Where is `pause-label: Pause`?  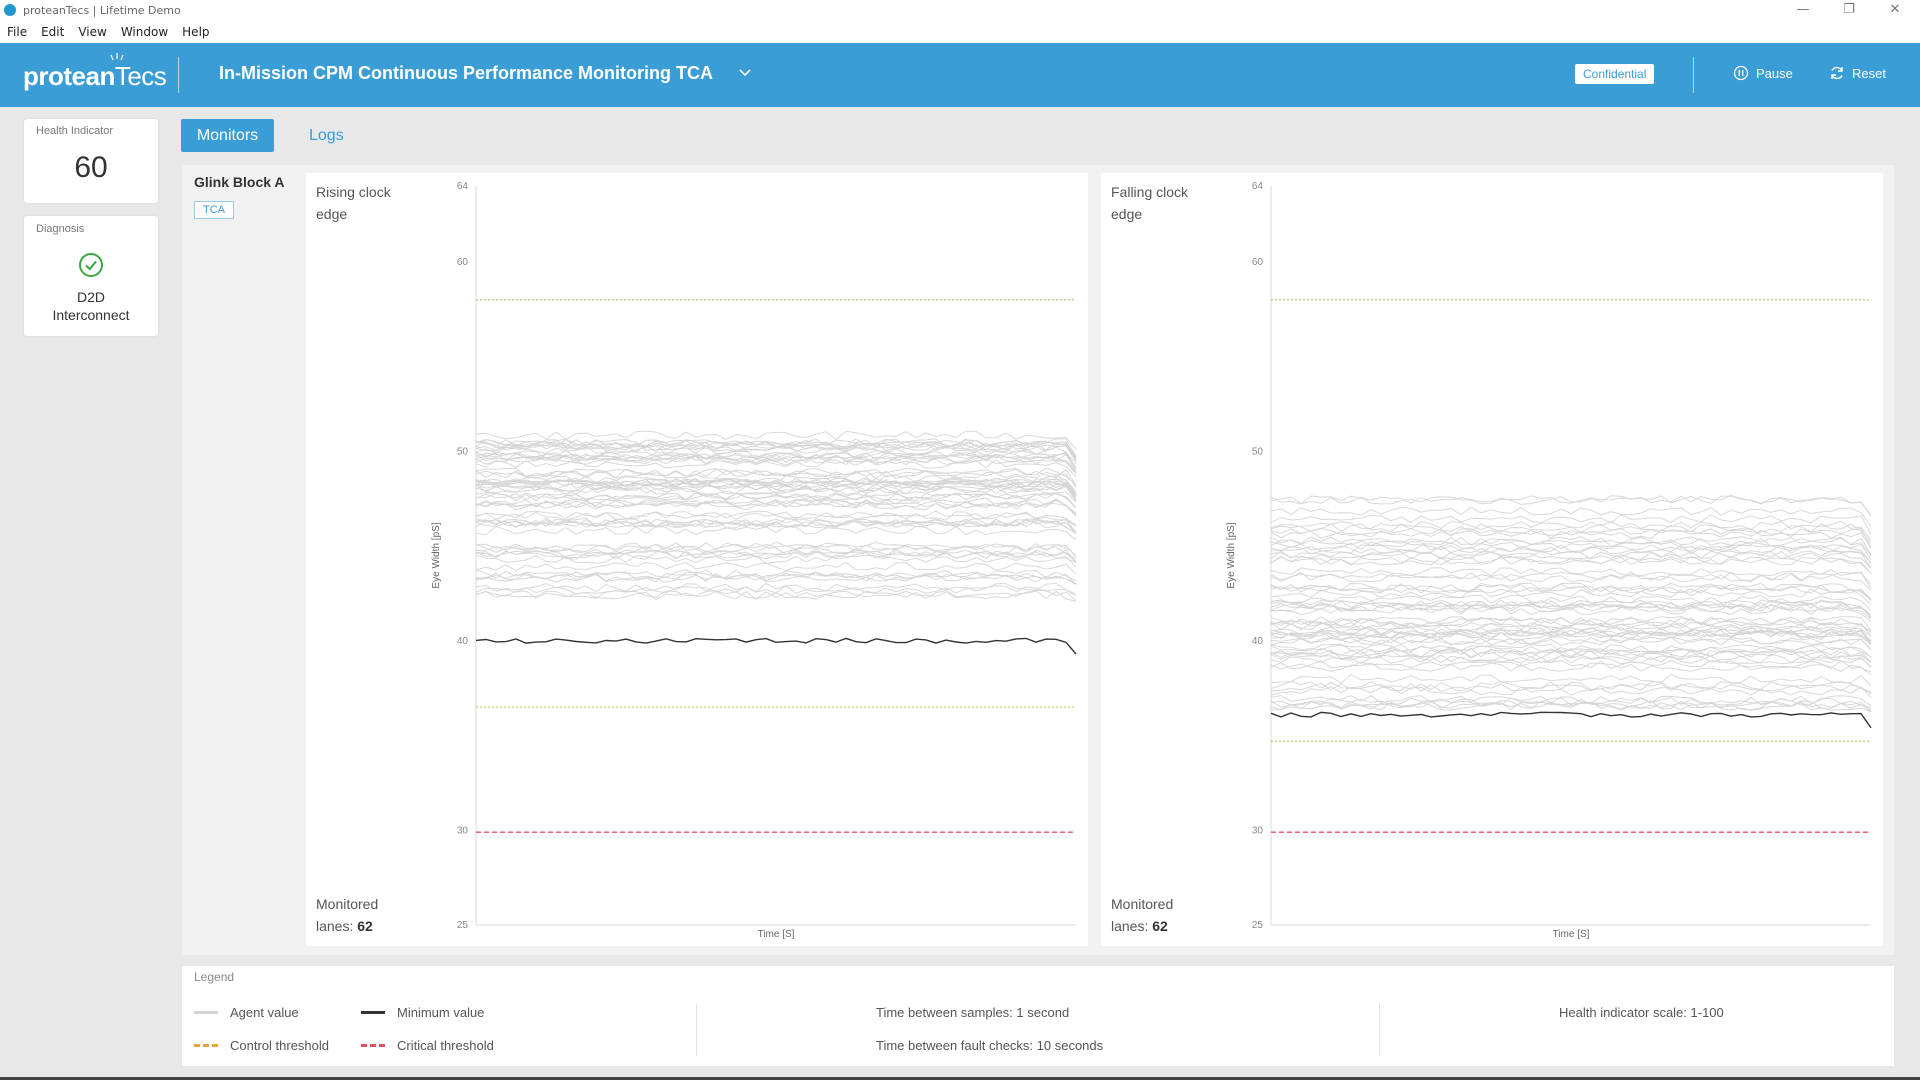 pause-label: Pause is located at coordinates (1774, 73).